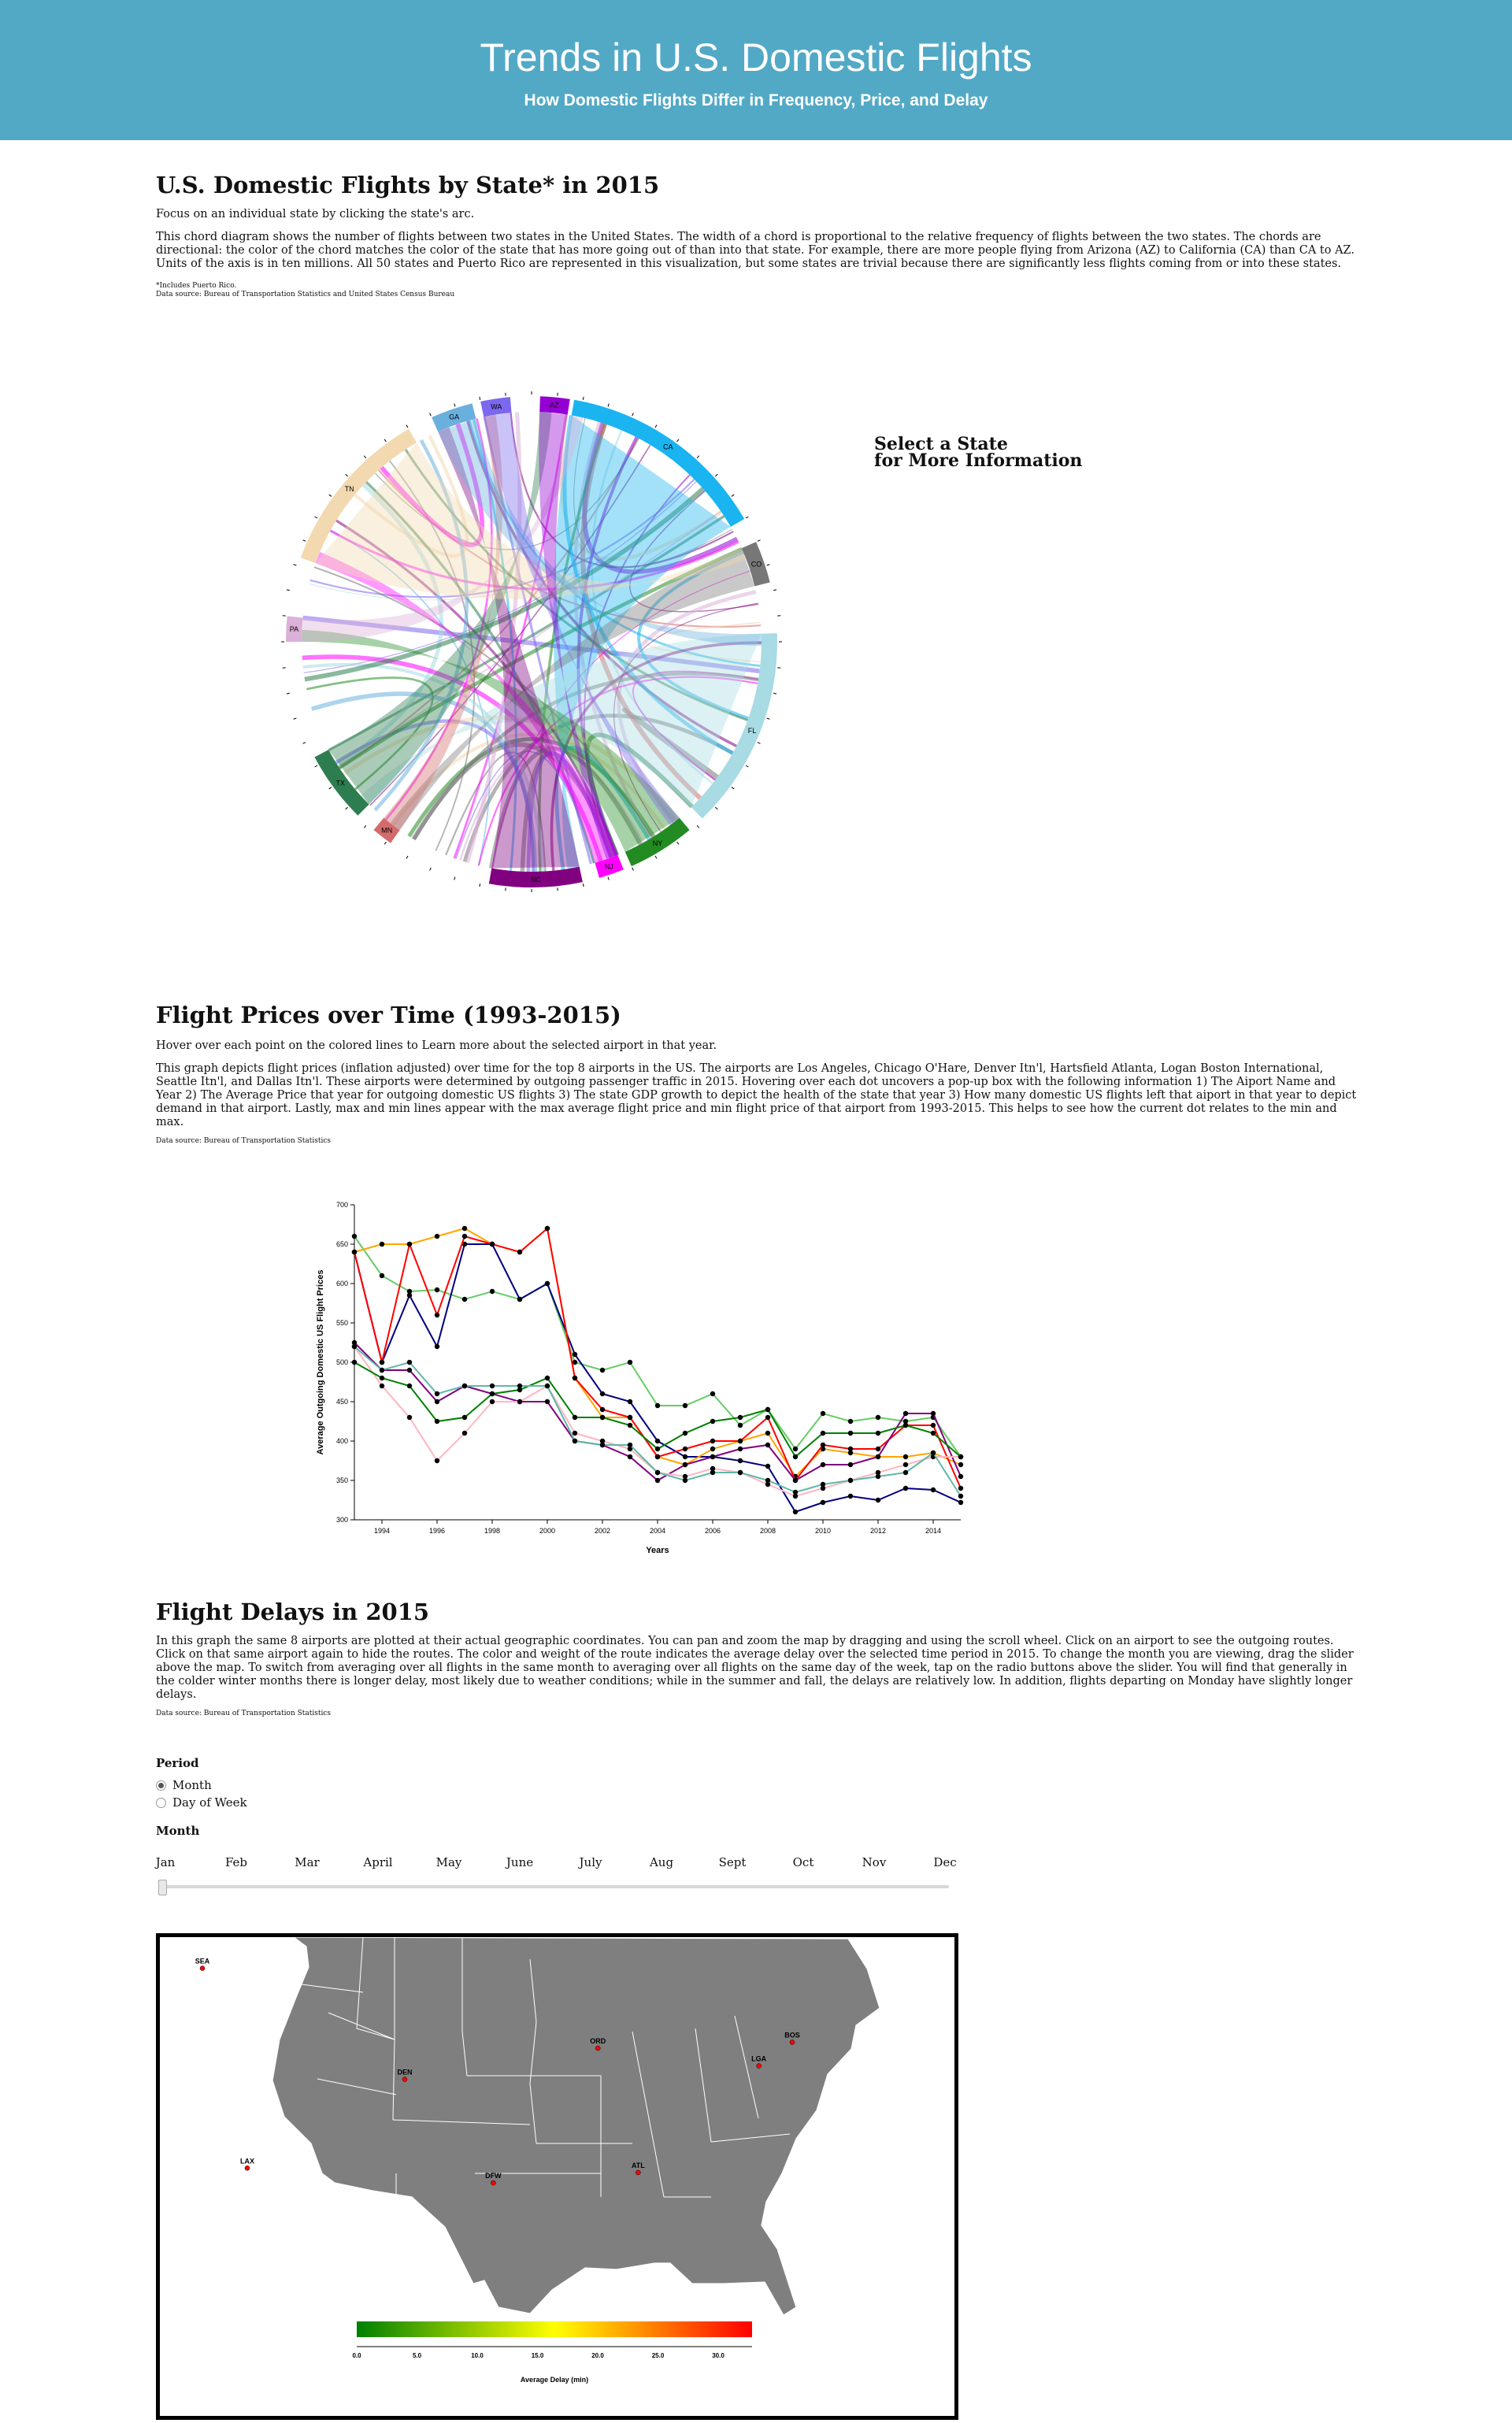 The width and height of the screenshot is (1512, 2423). What do you see at coordinates (576, 2126) in the screenshot?
I see `us-landmass` at bounding box center [576, 2126].